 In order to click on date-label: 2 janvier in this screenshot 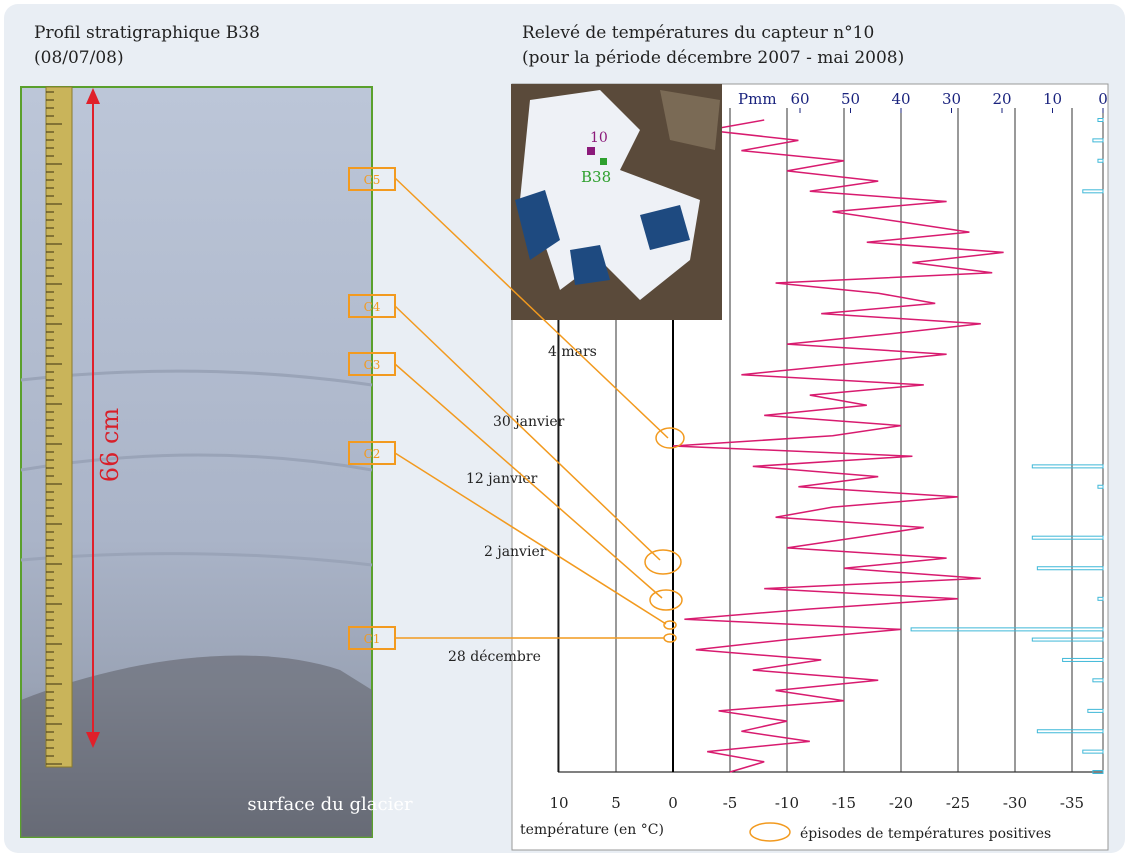, I will do `click(515, 552)`.